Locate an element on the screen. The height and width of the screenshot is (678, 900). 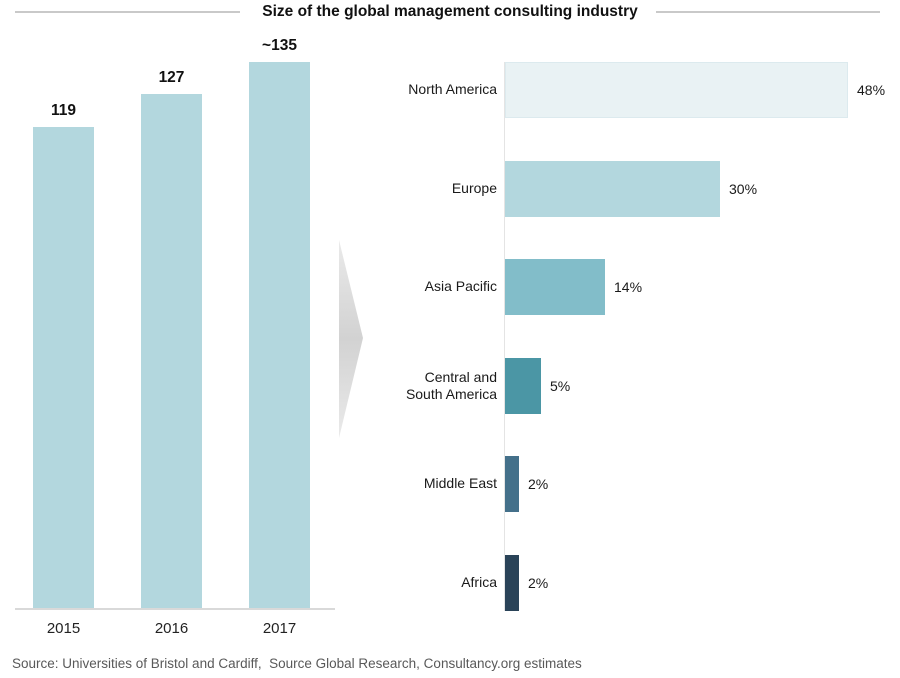
bar-value-label-2017: ~135 is located at coordinates (279, 45).